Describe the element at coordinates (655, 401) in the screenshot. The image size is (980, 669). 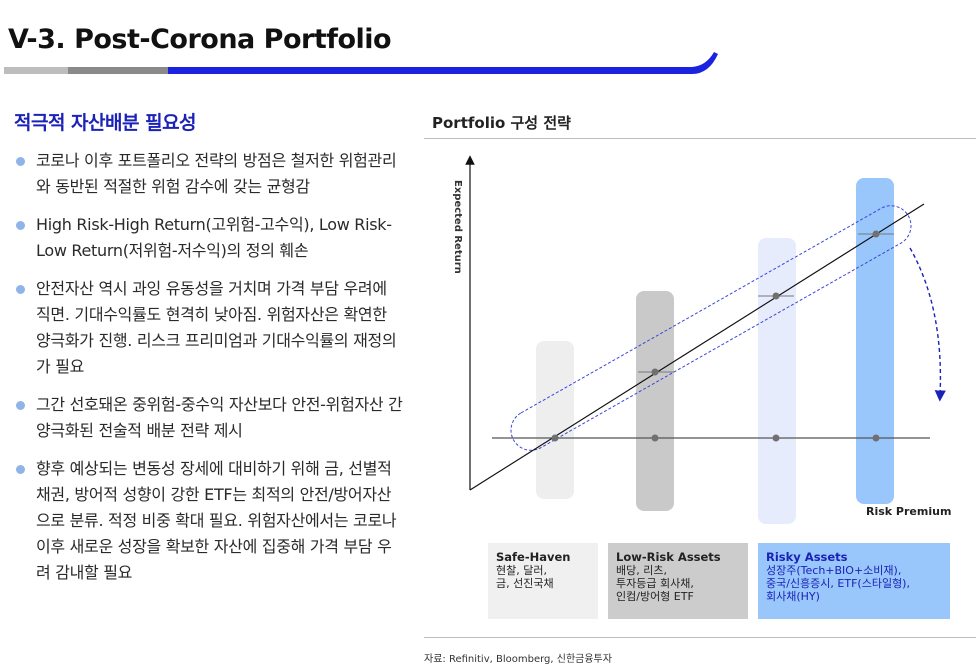
I see `pillar-low-risk` at that location.